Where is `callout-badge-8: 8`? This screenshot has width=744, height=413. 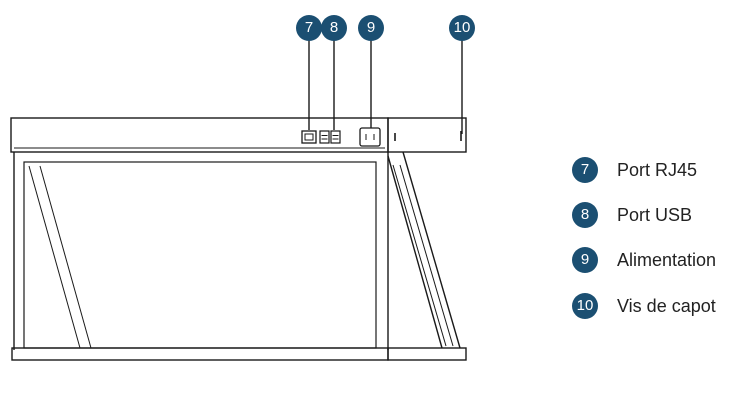
callout-badge-8: 8 is located at coordinates (334, 28).